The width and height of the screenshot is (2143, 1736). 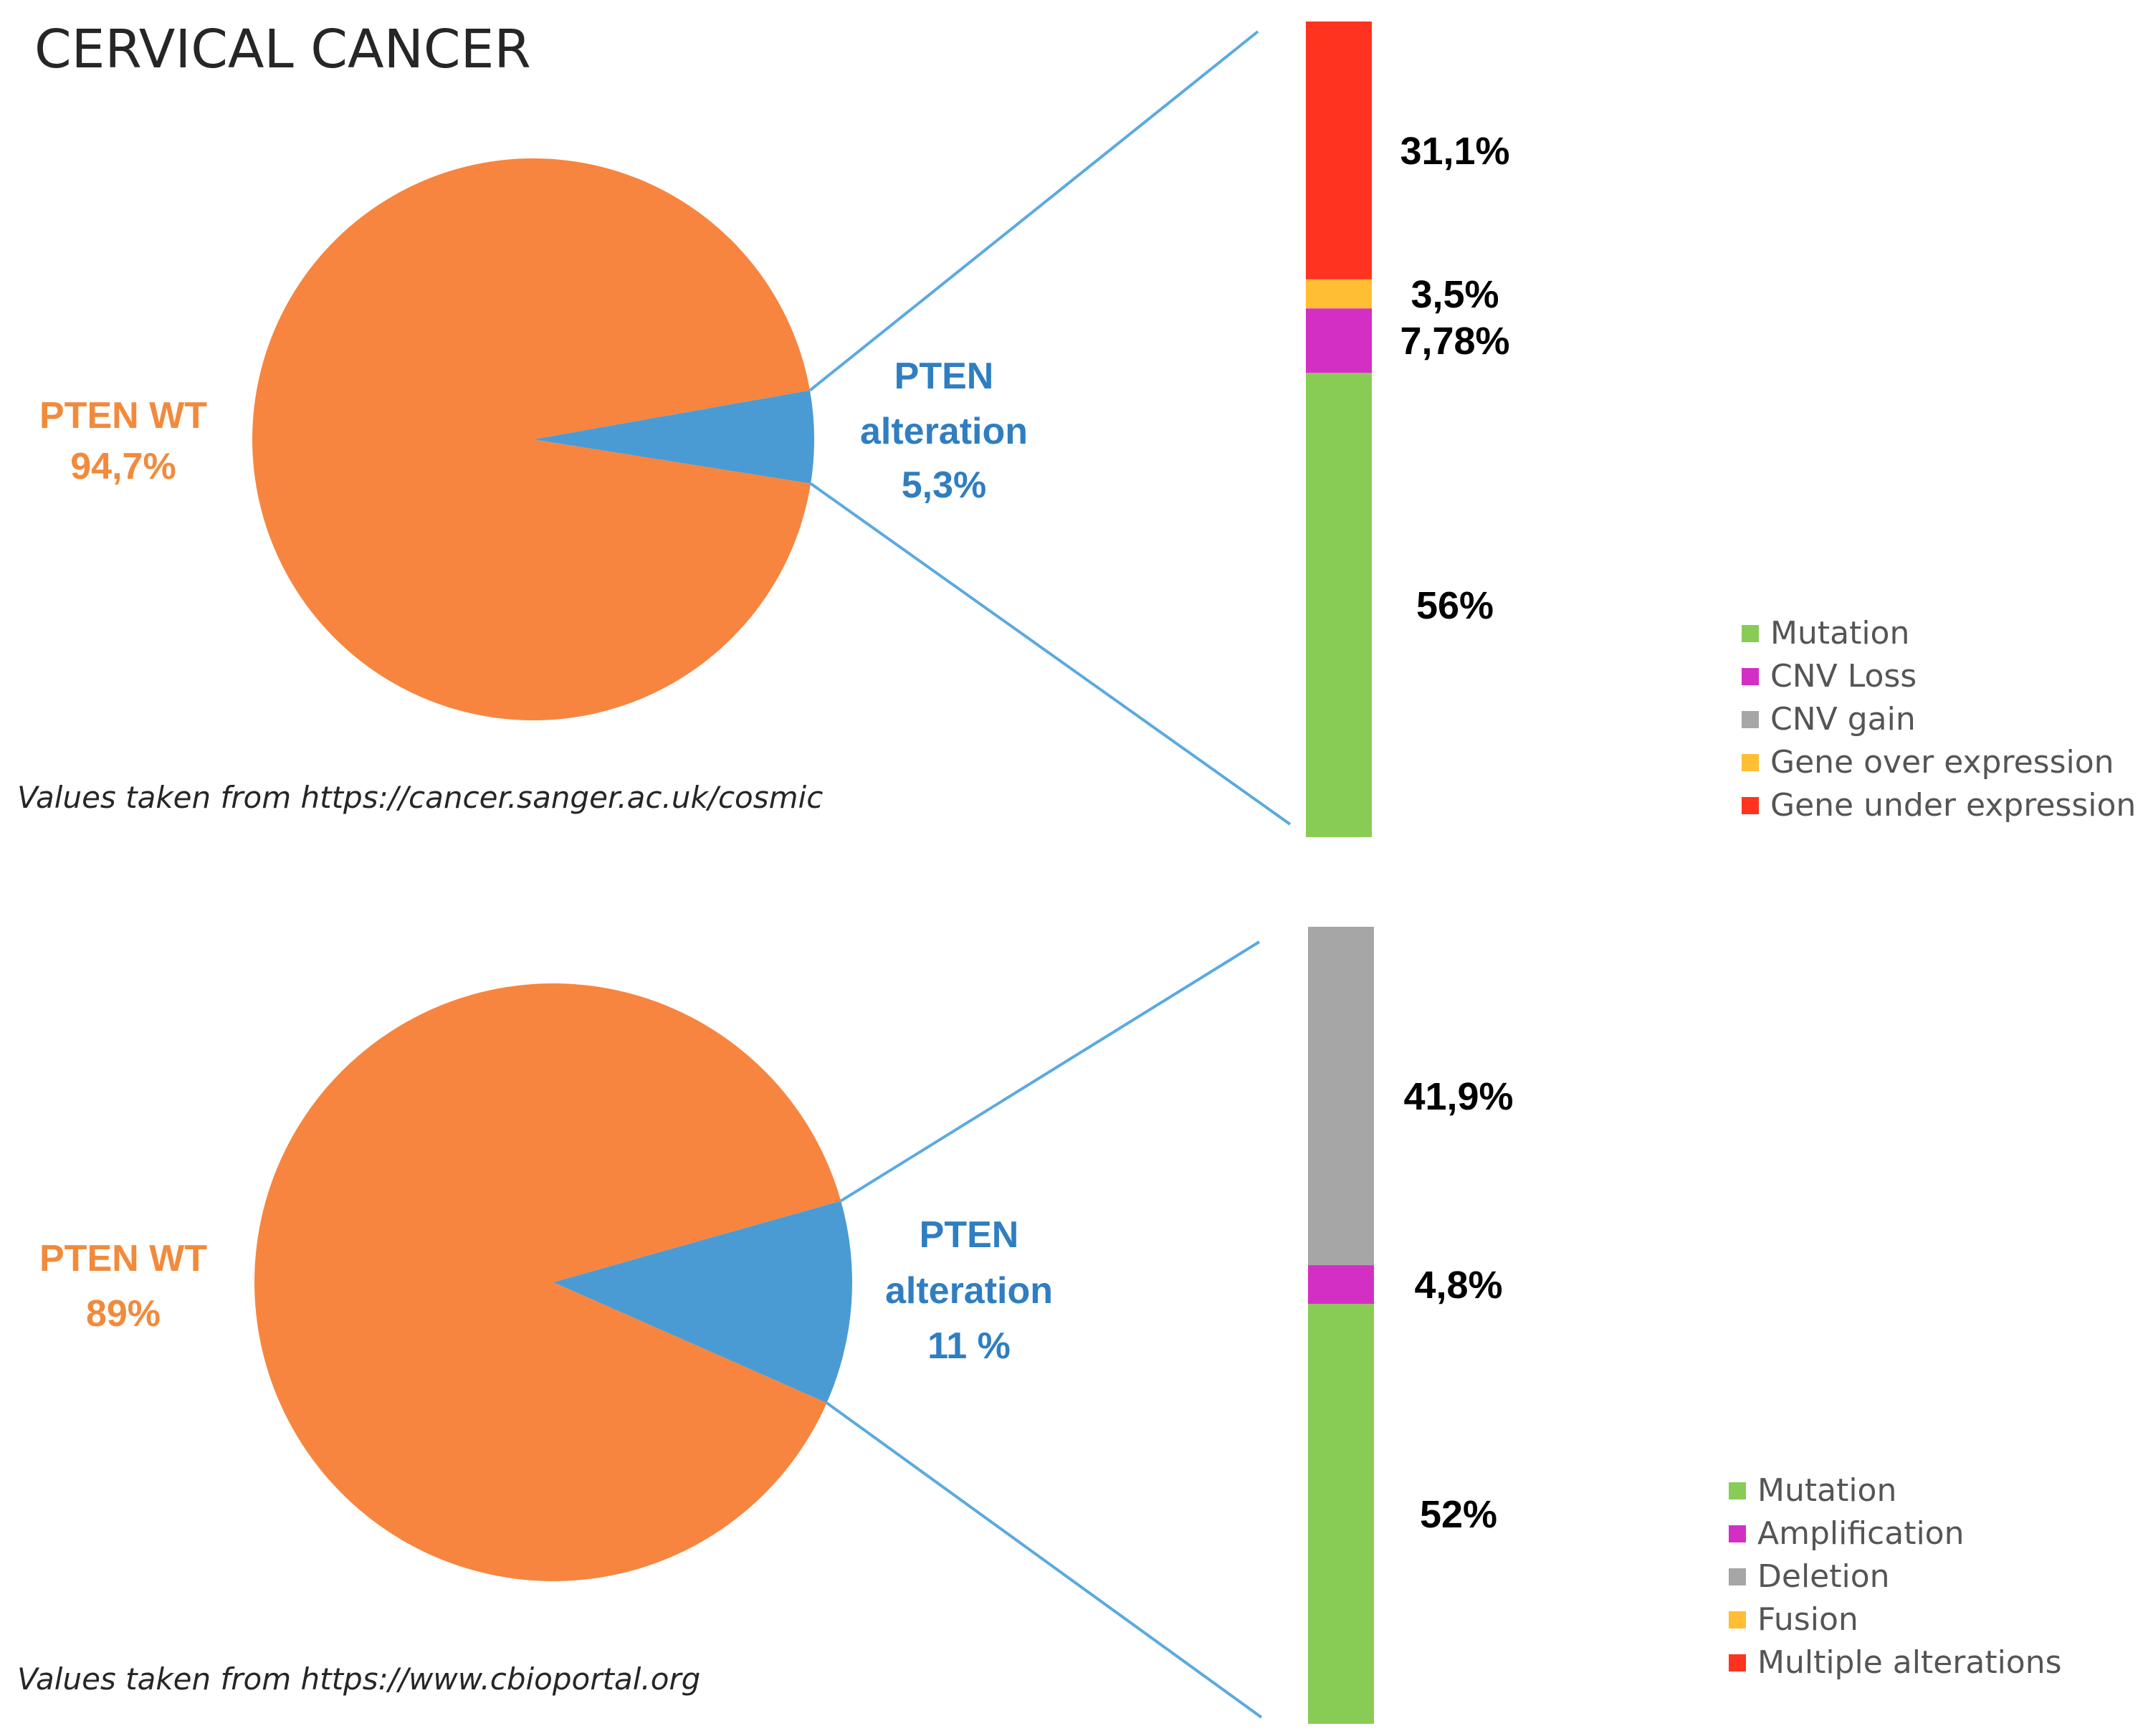 What do you see at coordinates (1411, 1325) in the screenshot?
I see `breakdown-bar: 52% 4,8% 41,9%` at bounding box center [1411, 1325].